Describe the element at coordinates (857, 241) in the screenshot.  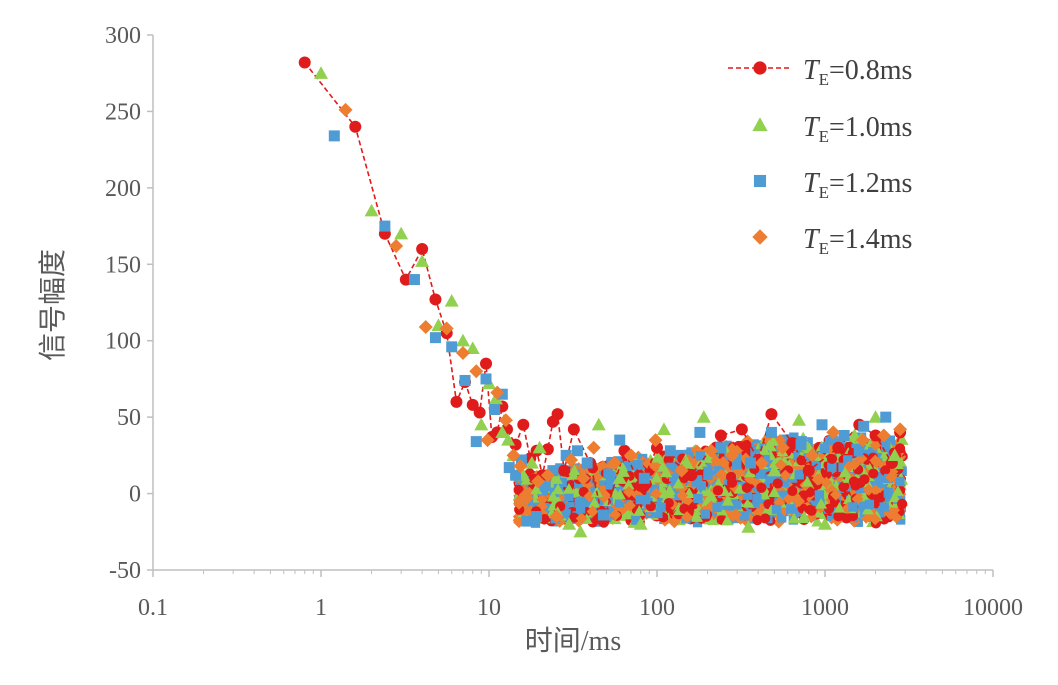
I see `legend-label: TE=1.4ms` at that location.